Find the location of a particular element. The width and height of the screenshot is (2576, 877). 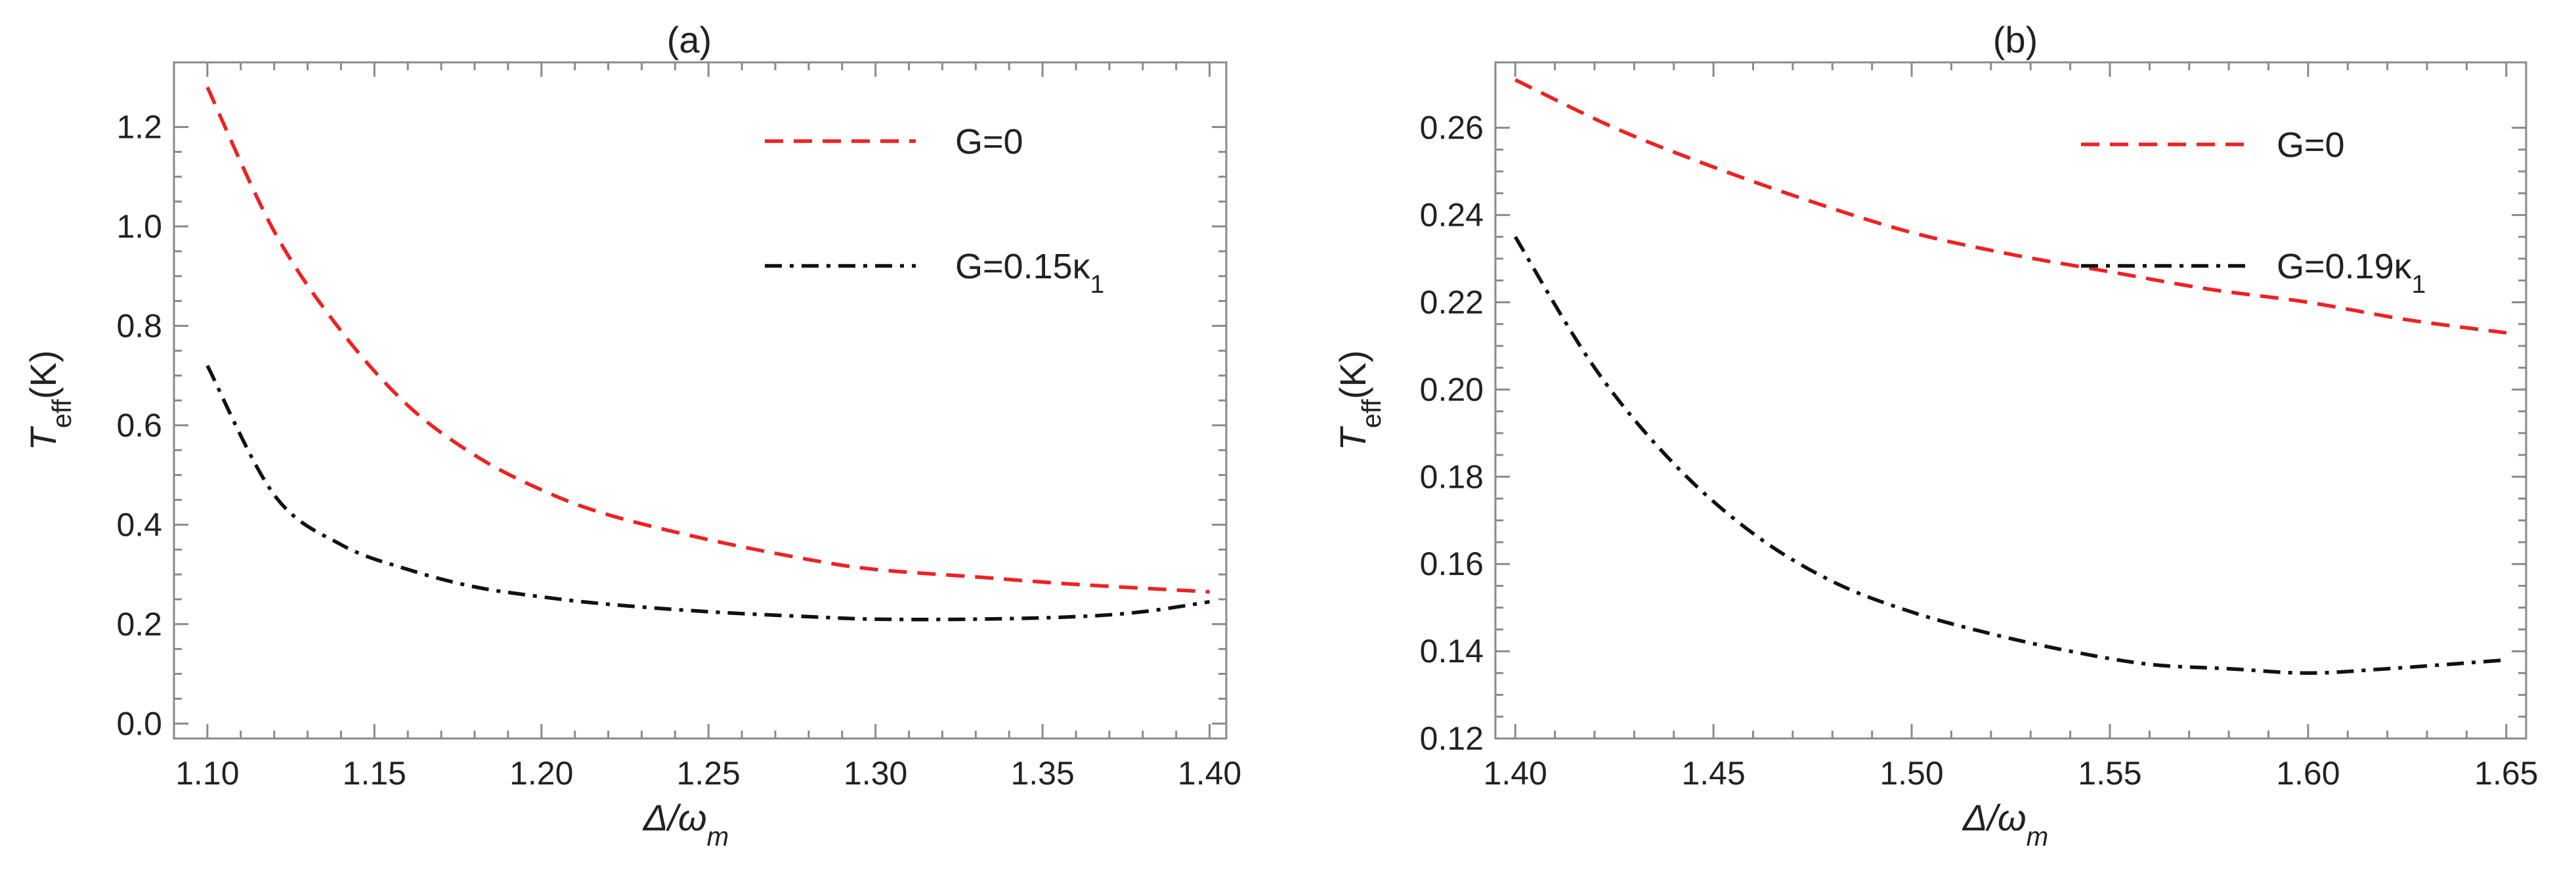

x-tick-label: 1.50 is located at coordinates (1911, 773).